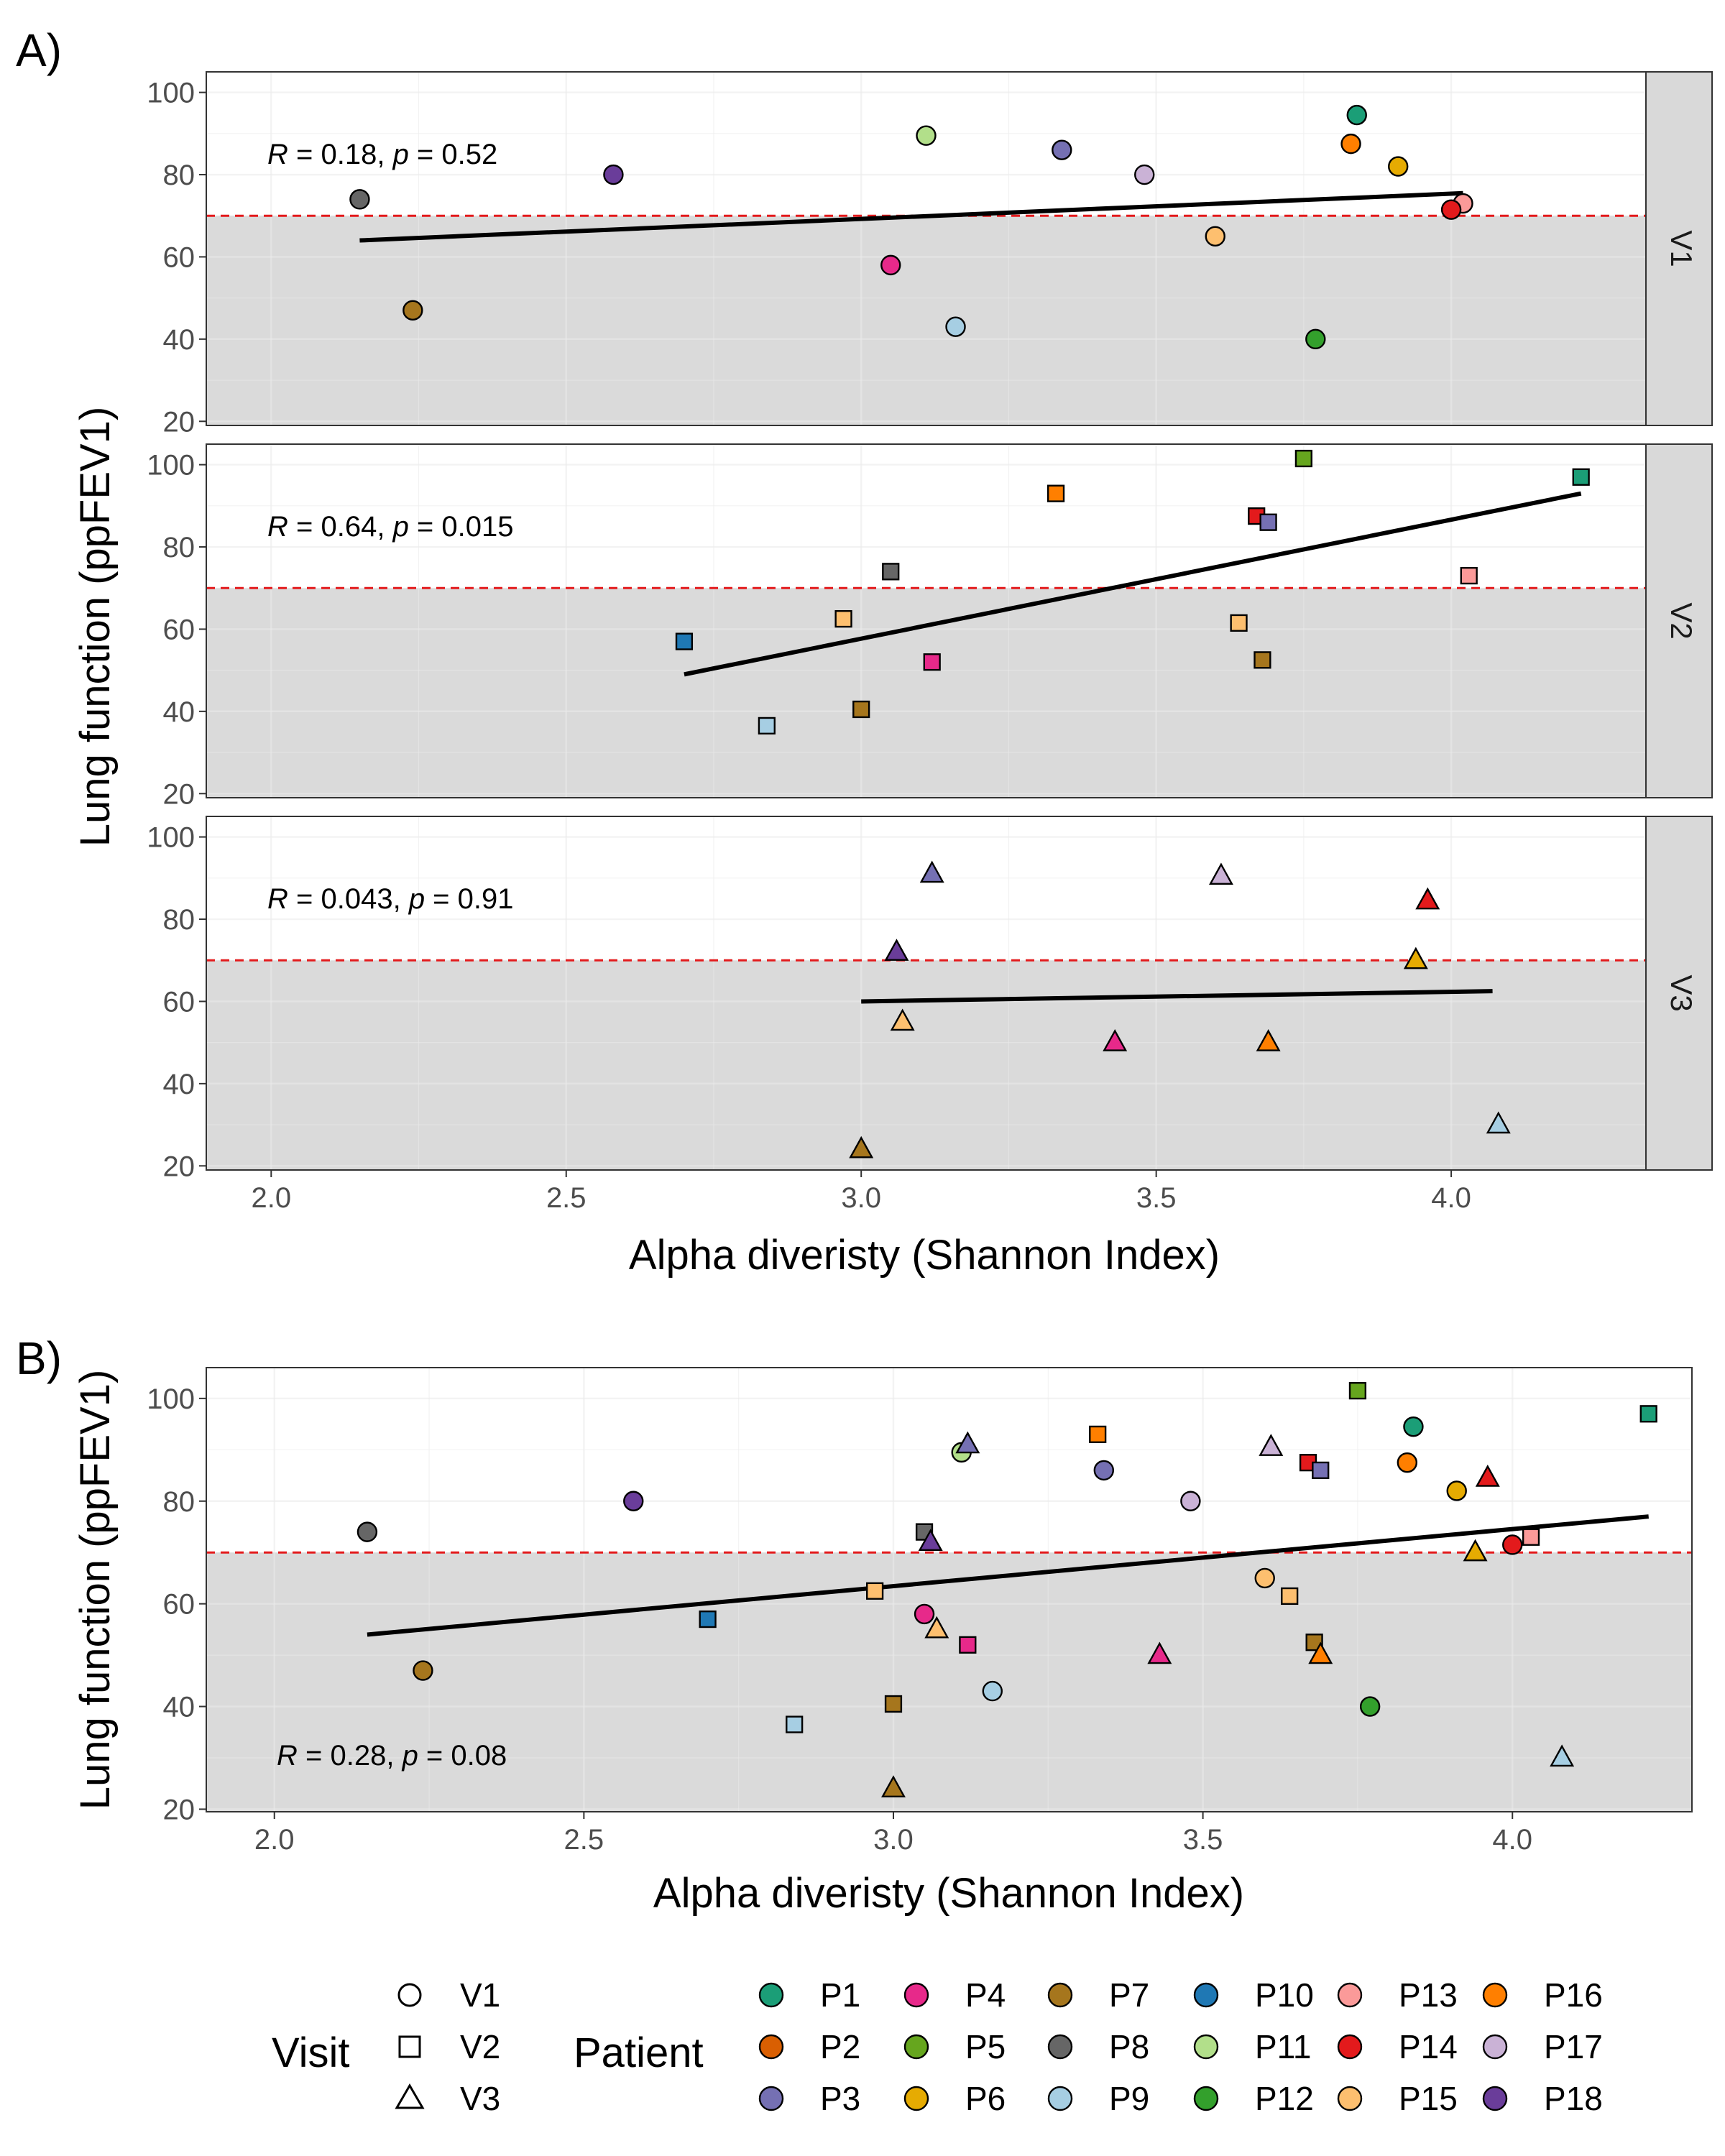 Image resolution: width=1725 pixels, height=2156 pixels. What do you see at coordinates (948, 1893) in the screenshot?
I see `x-axis-title: Alpha diveristy (Shannon Index)` at bounding box center [948, 1893].